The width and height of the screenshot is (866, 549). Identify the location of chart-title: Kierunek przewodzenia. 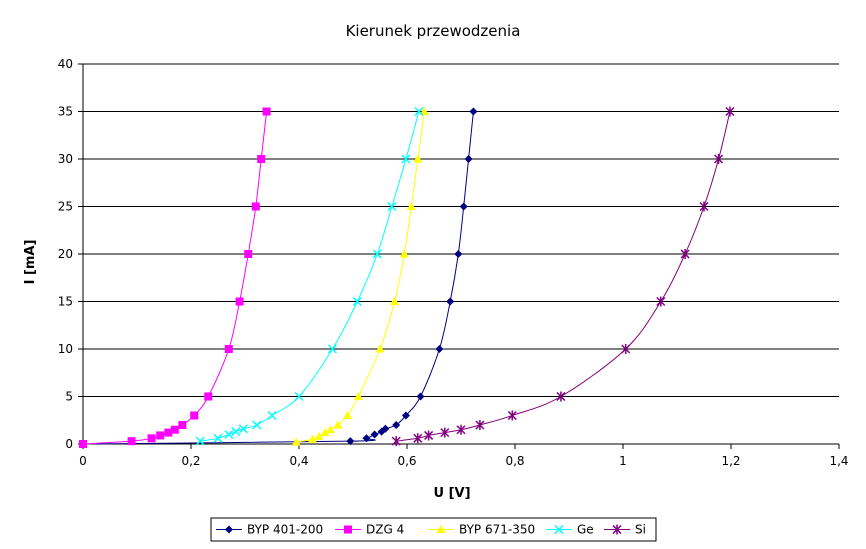
(433, 31).